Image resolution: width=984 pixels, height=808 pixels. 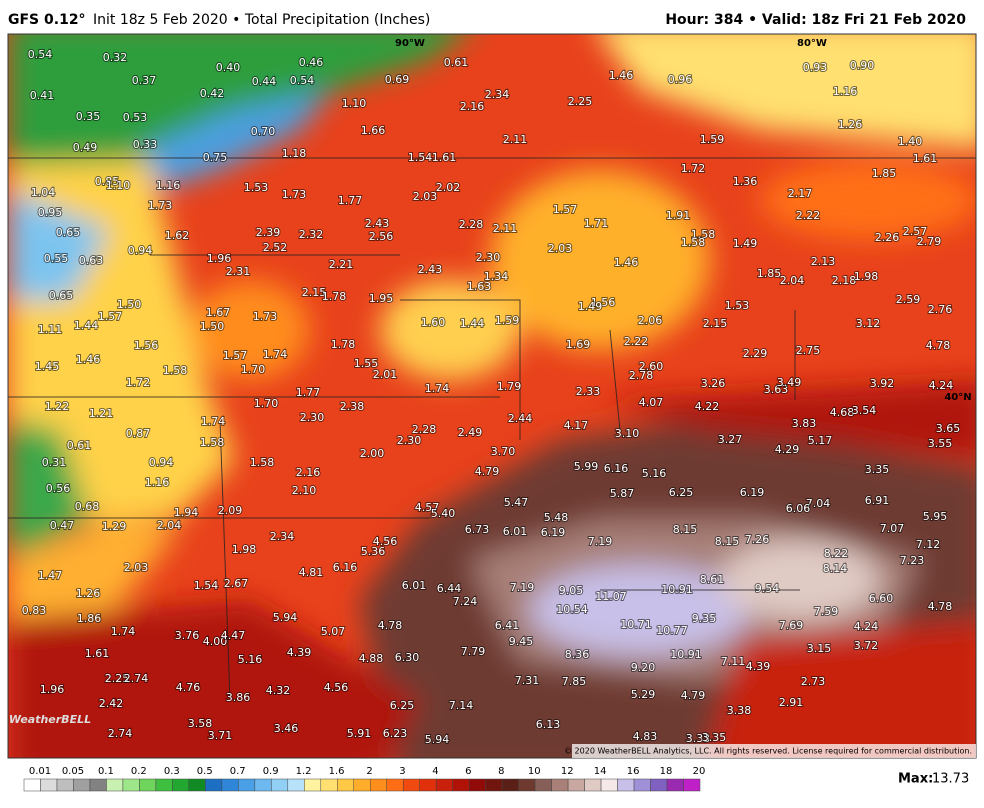 I want to click on station-value: 3.71, so click(x=220, y=735).